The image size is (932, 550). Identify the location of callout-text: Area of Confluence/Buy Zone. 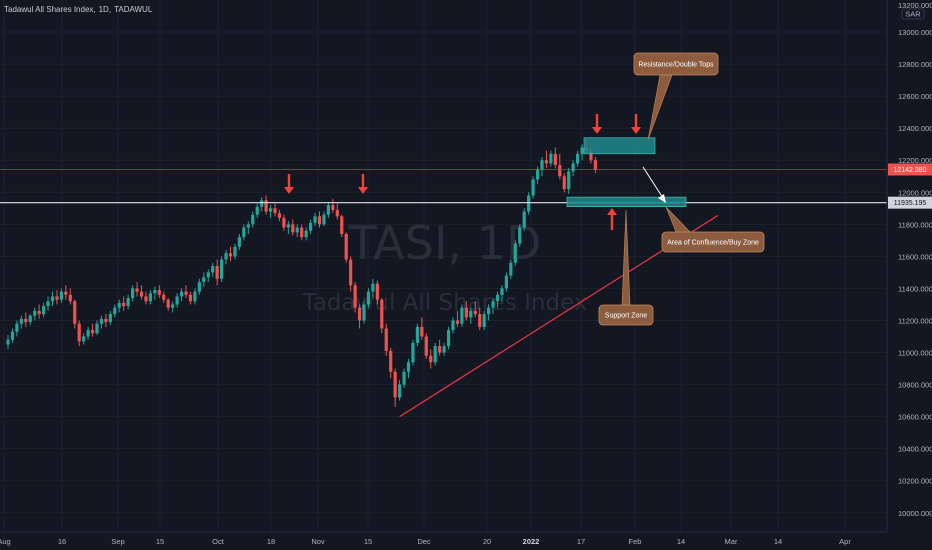
(713, 243).